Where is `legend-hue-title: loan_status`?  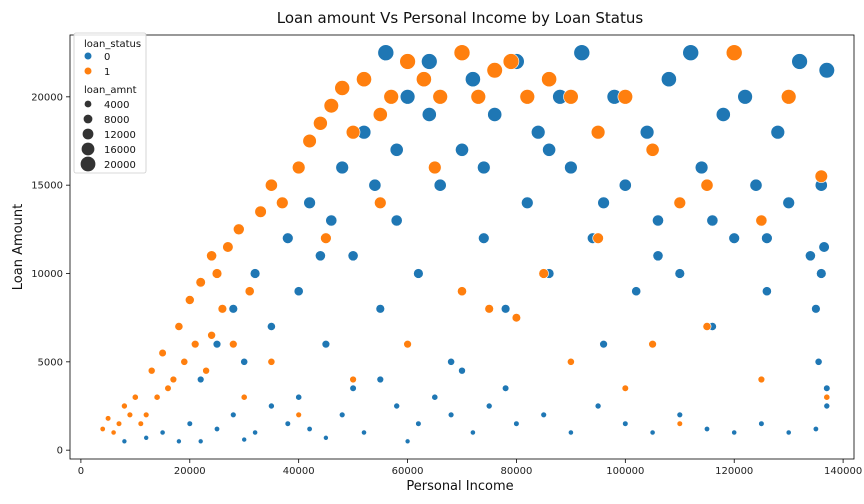
legend-hue-title: loan_status is located at coordinates (112, 44).